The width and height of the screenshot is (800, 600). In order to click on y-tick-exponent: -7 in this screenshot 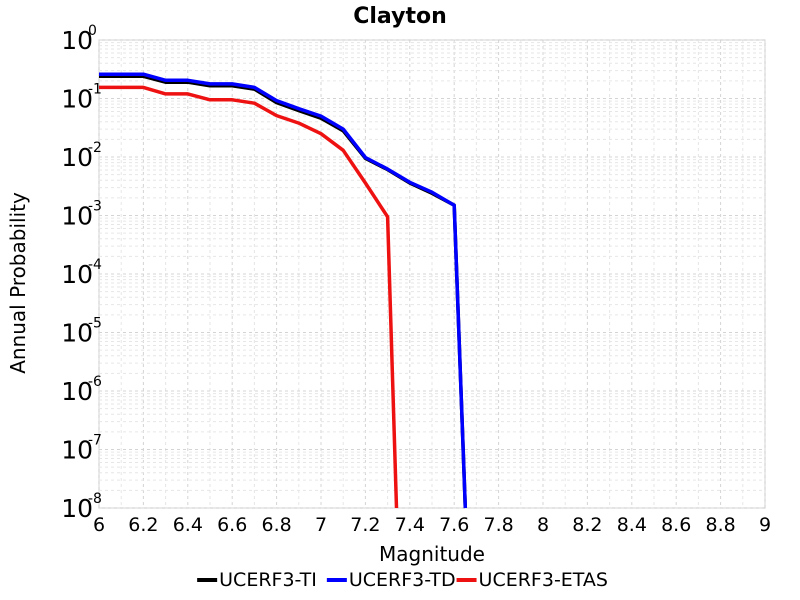, I will do `click(95, 441)`.